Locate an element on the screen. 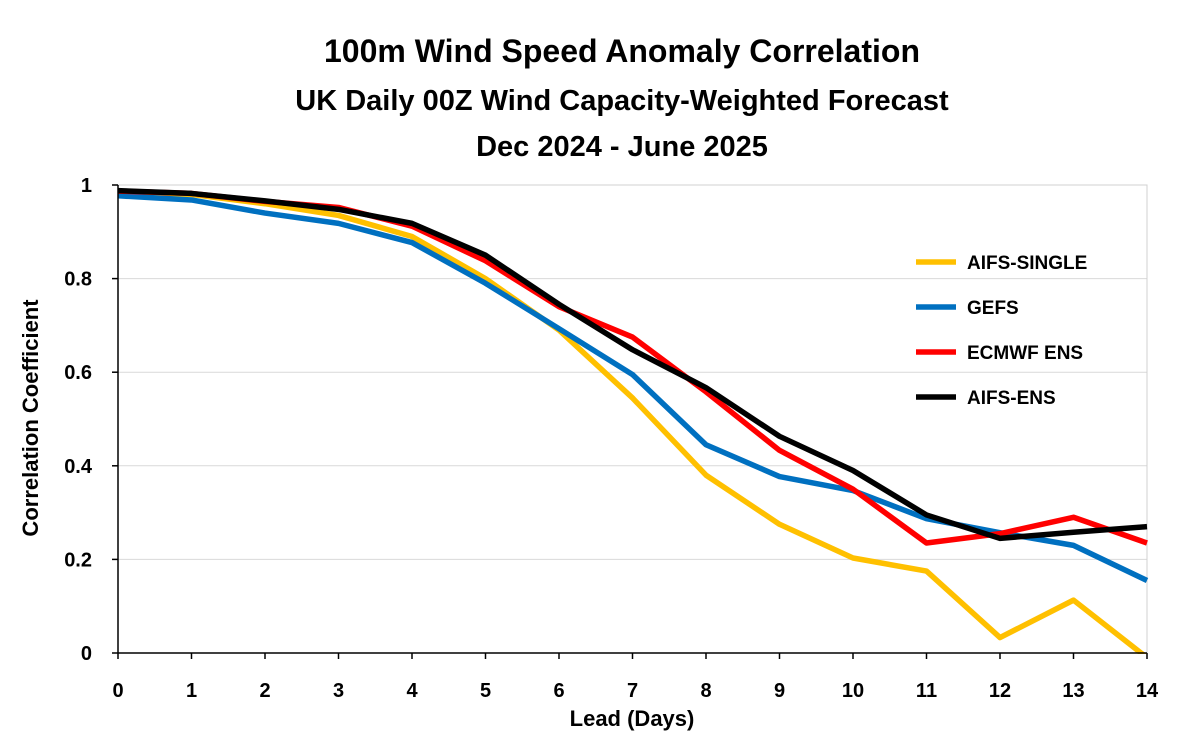 The height and width of the screenshot is (746, 1199). legend-label-gefs: GEFS is located at coordinates (993, 308).